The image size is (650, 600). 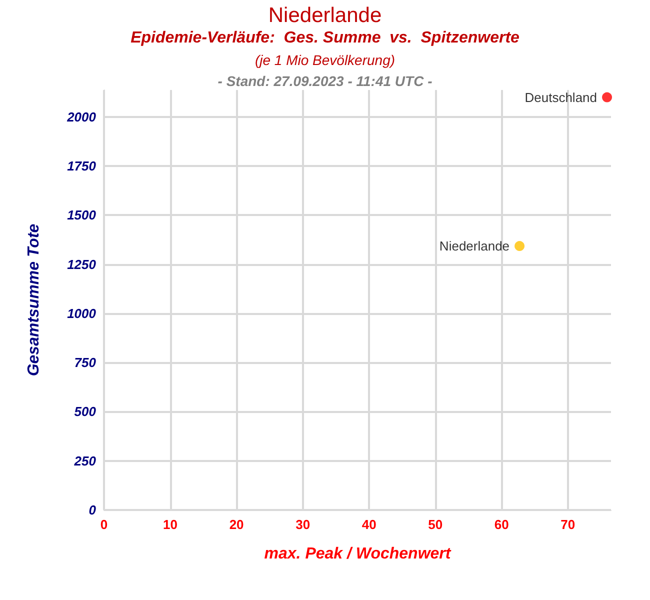 What do you see at coordinates (561, 97) in the screenshot?
I see `series-label: Deutschland` at bounding box center [561, 97].